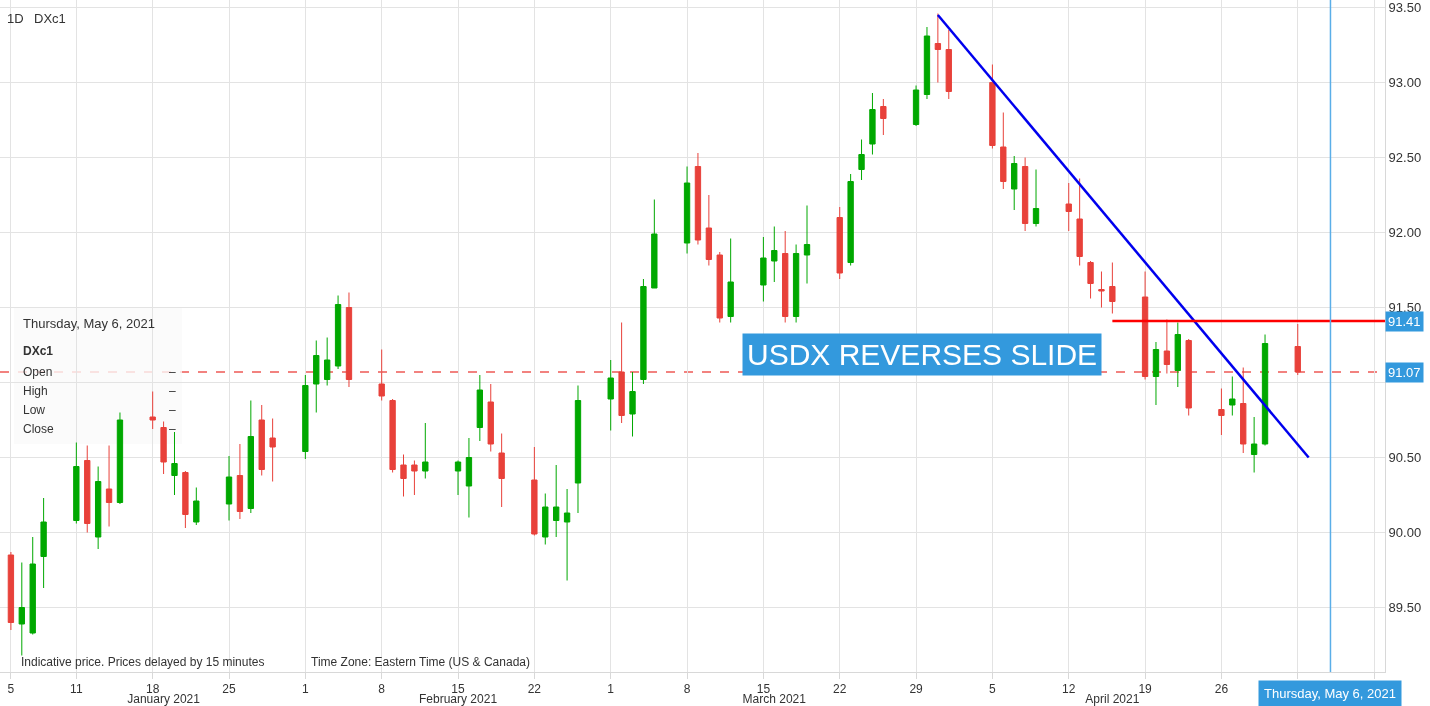  Describe the element at coordinates (1069, 689) in the screenshot. I see `x-tick-label: 12` at that location.